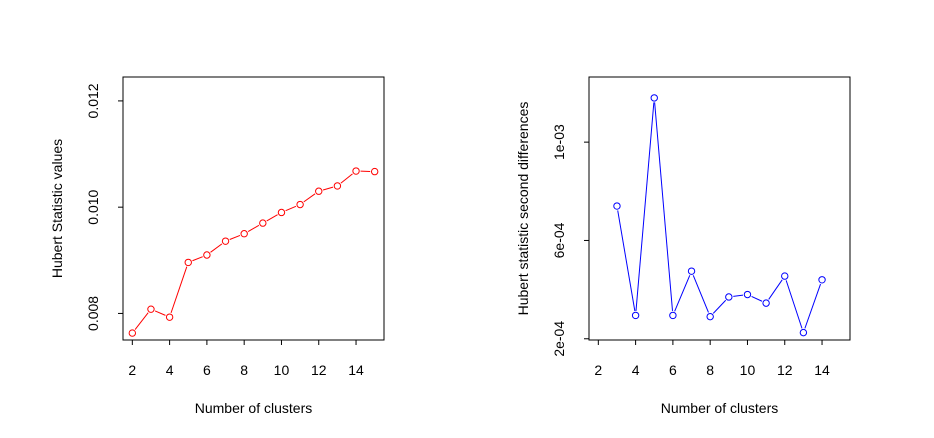  I want to click on y-axis-title: Hubert Statistic values, so click(57, 208).